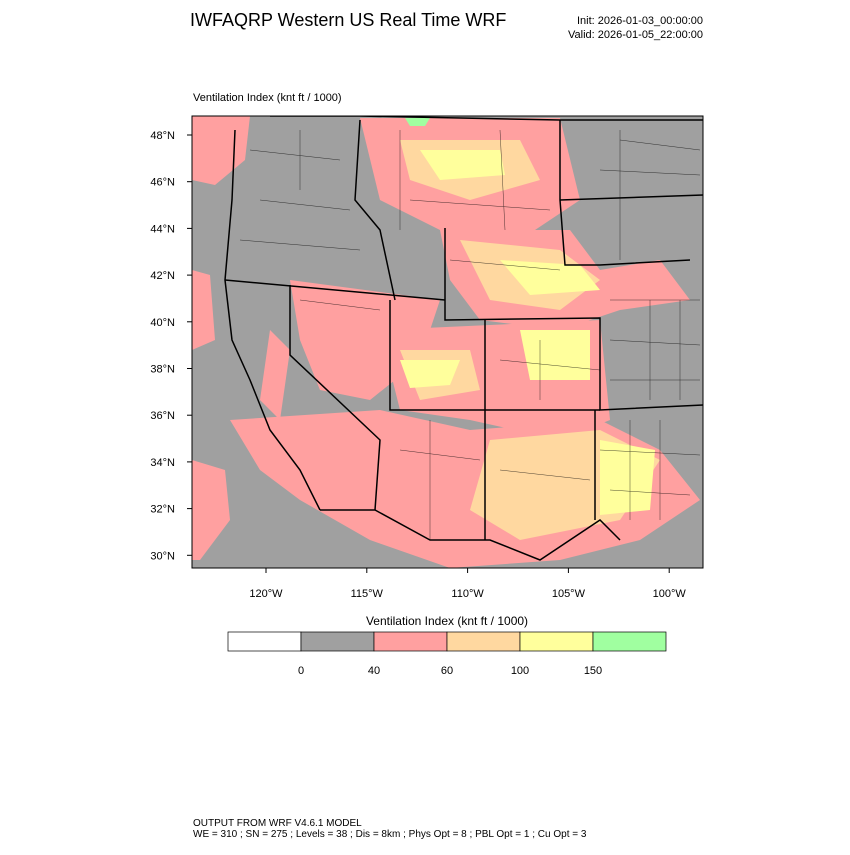  What do you see at coordinates (635, 35) in the screenshot?
I see `valid-time: Valid: 2026-01-05_22:00:00` at bounding box center [635, 35].